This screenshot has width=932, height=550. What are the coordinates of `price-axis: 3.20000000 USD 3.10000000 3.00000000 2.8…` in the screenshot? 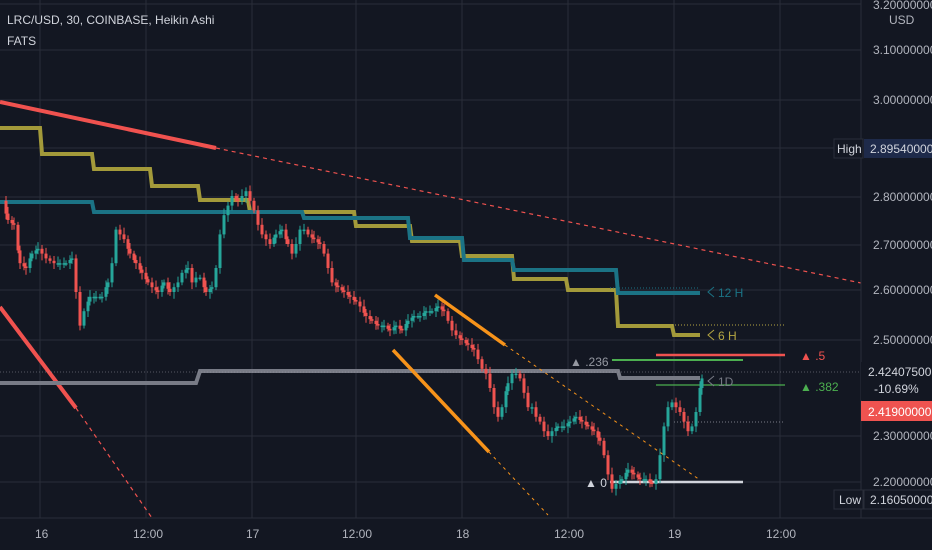 It's located at (896, 259).